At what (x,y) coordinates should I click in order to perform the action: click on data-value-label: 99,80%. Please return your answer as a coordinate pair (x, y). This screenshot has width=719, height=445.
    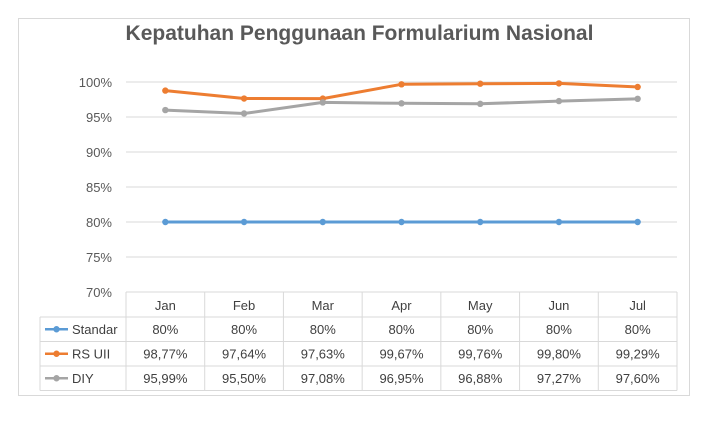
    Looking at the image, I should click on (559, 353).